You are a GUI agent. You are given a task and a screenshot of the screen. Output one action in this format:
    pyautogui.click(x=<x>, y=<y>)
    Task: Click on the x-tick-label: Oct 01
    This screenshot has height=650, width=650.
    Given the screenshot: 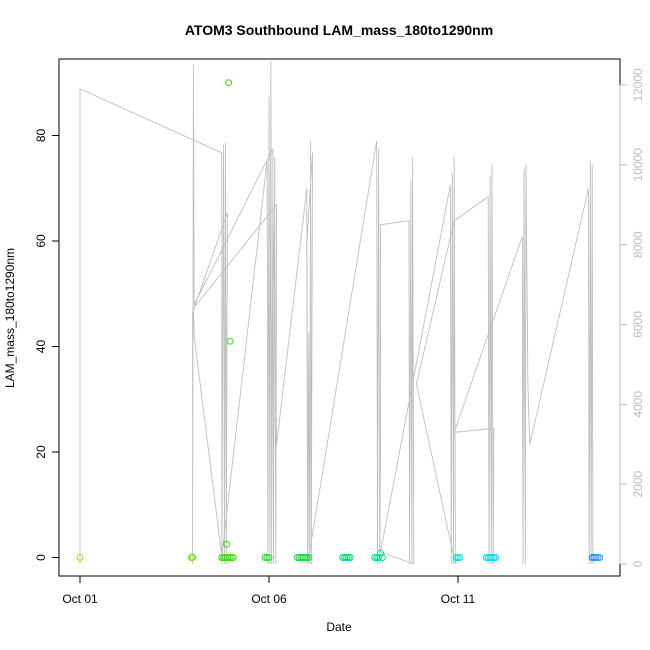 What is the action you would take?
    pyautogui.click(x=80, y=599)
    